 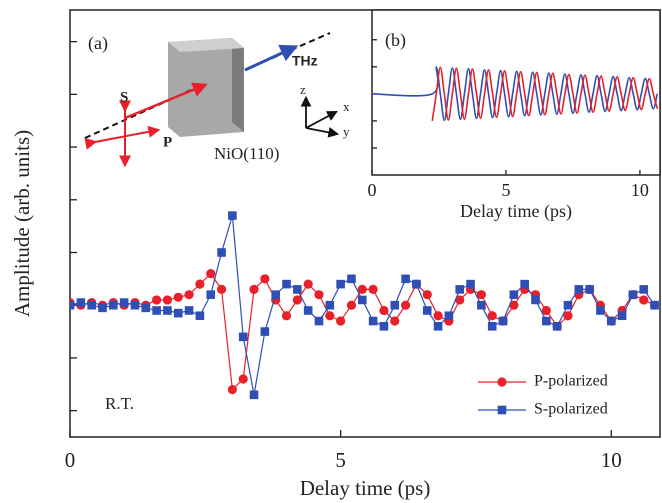 What do you see at coordinates (98, 43) in the screenshot?
I see `annotation: (a)` at bounding box center [98, 43].